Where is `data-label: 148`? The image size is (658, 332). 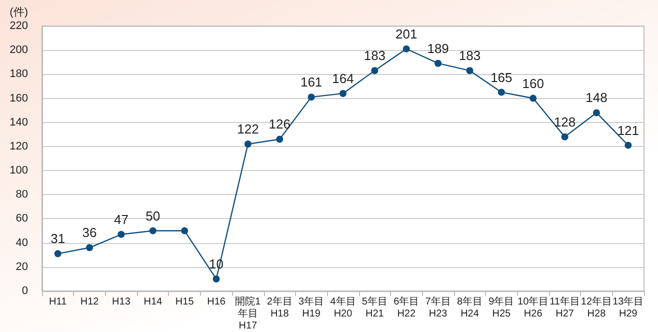 data-label: 148 is located at coordinates (597, 98).